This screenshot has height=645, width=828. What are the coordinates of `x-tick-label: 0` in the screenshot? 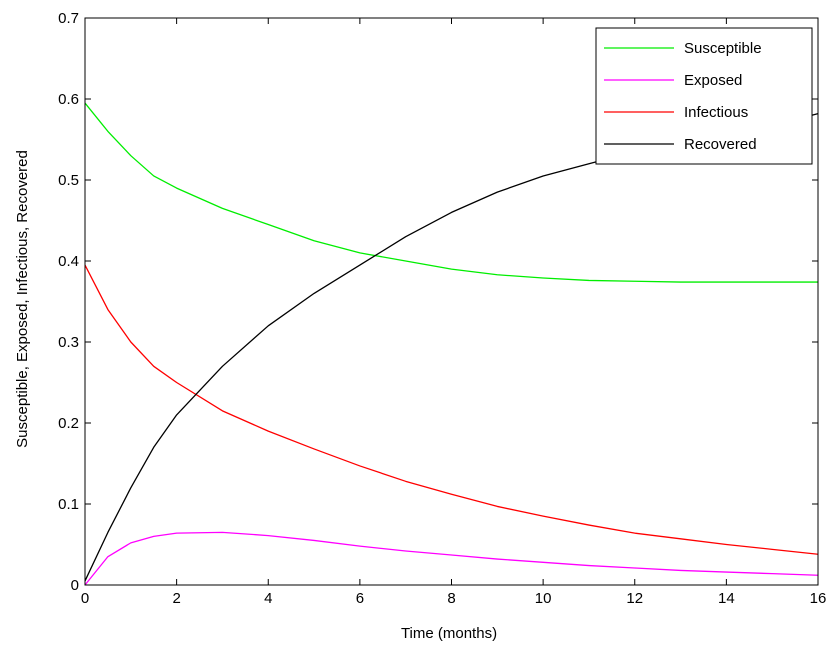 It's located at (85, 598).